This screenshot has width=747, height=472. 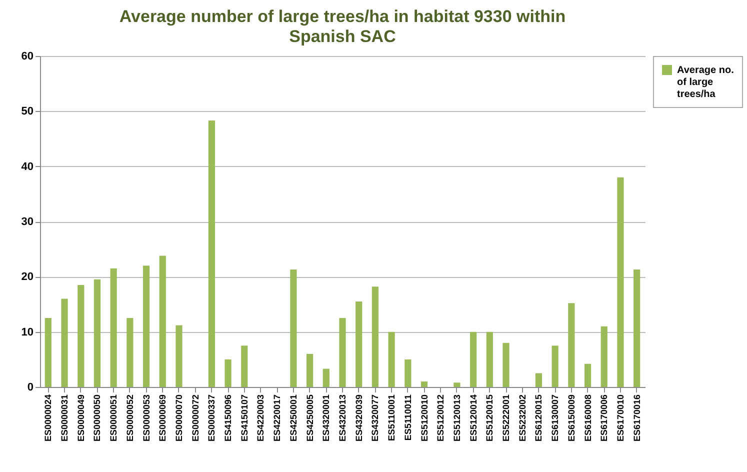 I want to click on y-tick-label: 50, so click(x=27, y=112).